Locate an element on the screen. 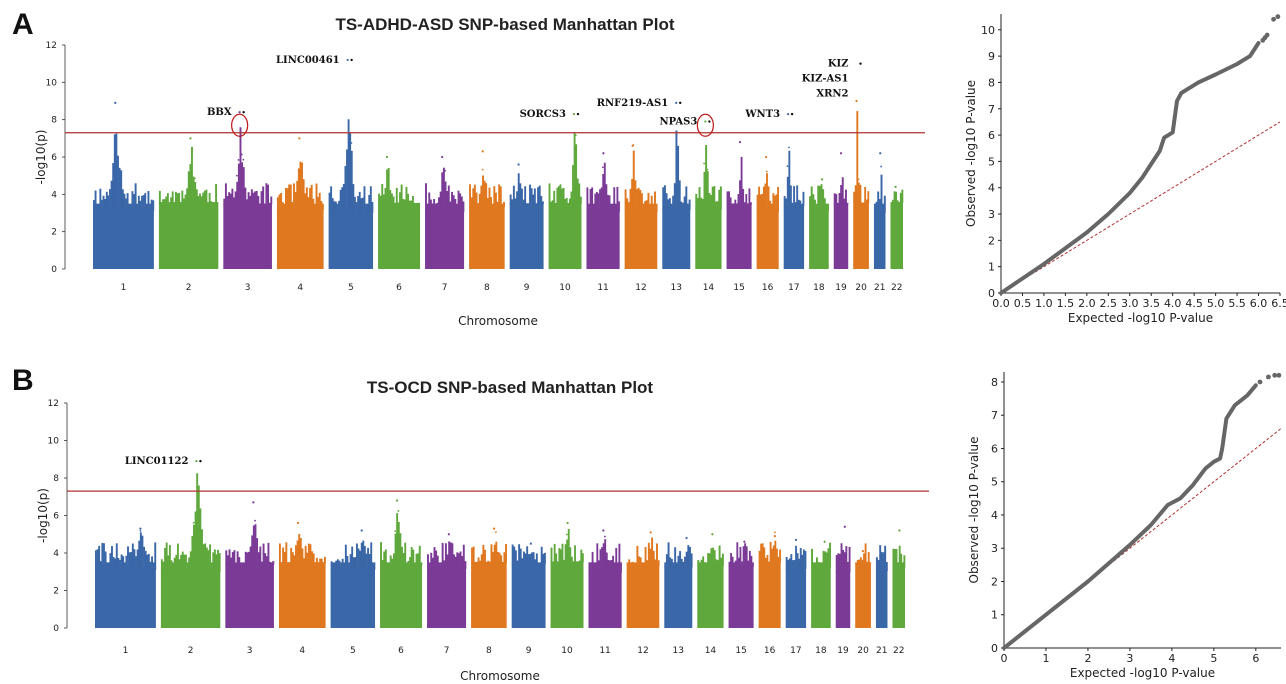 Image resolution: width=1286 pixels, height=684 pixels. chromosome-6-peak-point is located at coordinates (397, 500).